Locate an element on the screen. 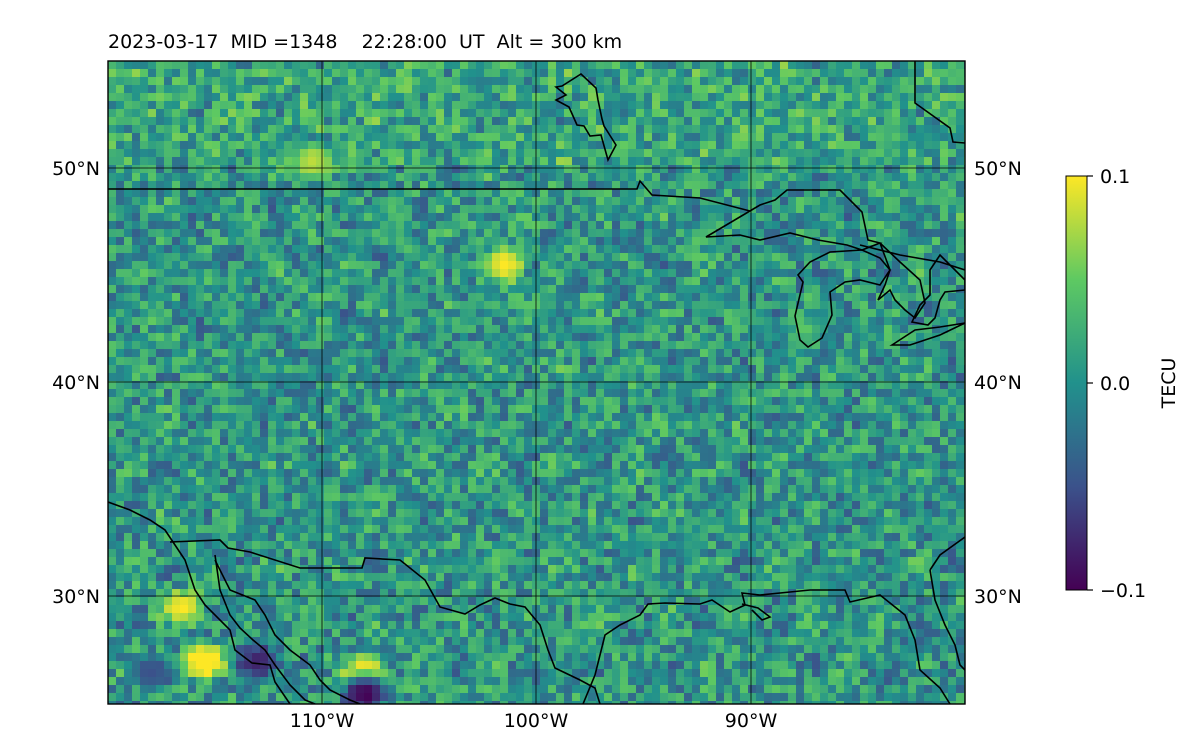  lat-label-50n-left: 50°N is located at coordinates (76, 169).